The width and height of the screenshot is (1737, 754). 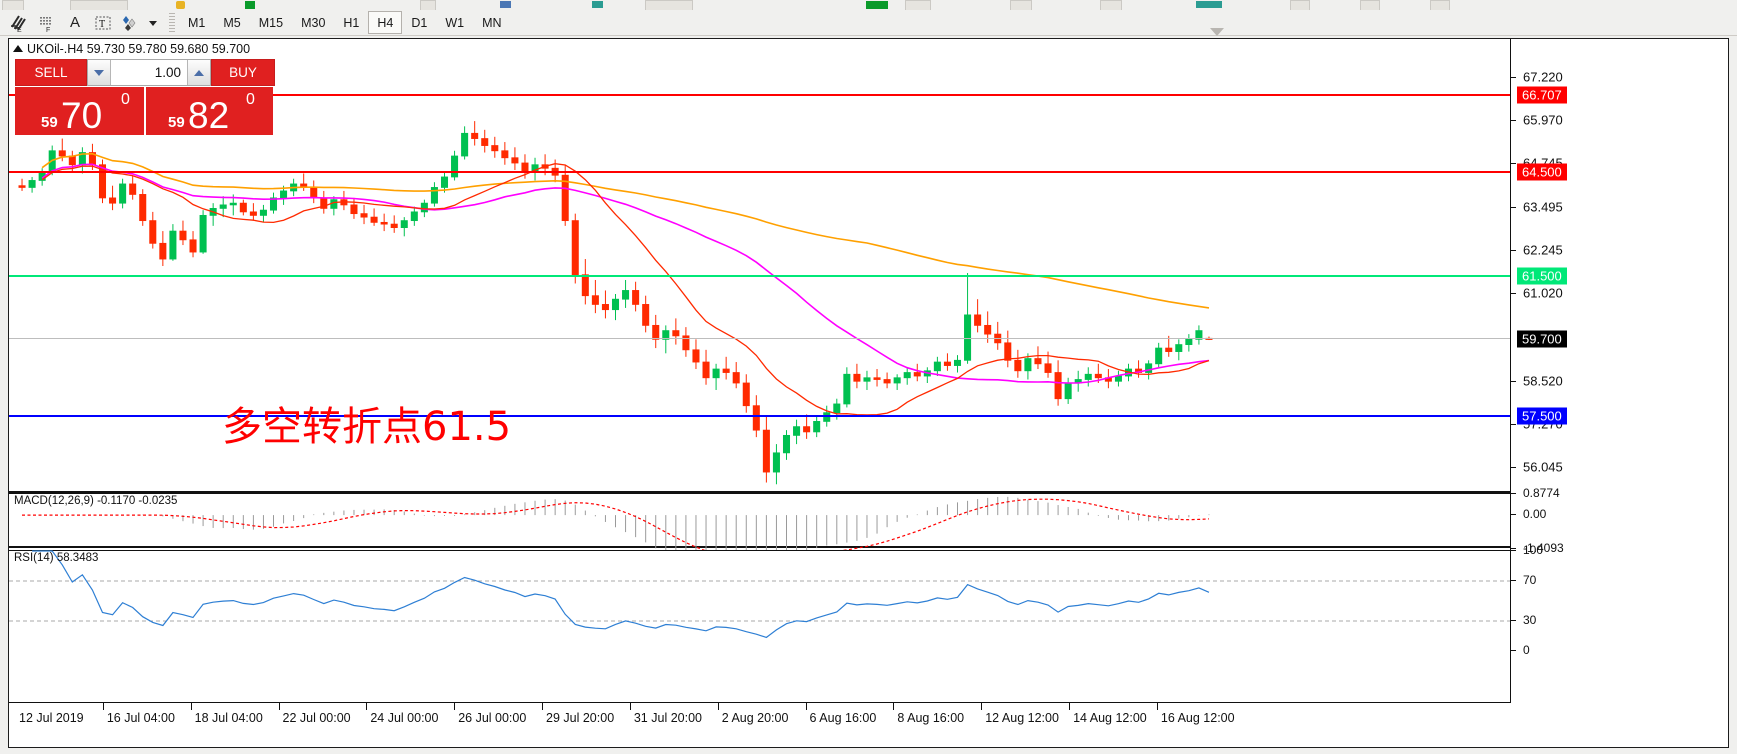 I want to click on rsi-tick-label: 30, so click(x=1530, y=620).